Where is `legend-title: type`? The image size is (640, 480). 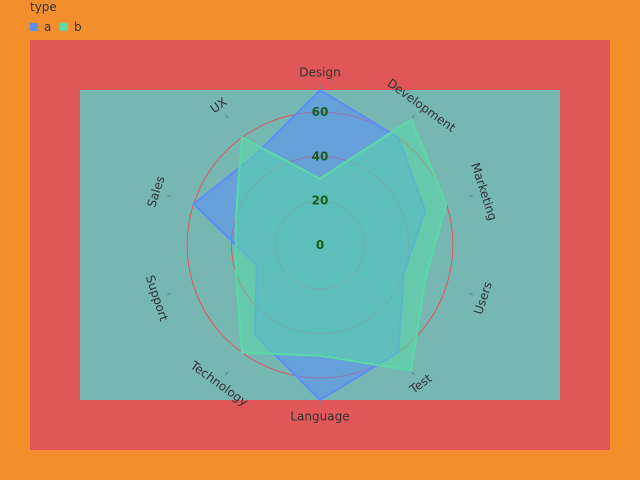 legend-title: type is located at coordinates (43, 7).